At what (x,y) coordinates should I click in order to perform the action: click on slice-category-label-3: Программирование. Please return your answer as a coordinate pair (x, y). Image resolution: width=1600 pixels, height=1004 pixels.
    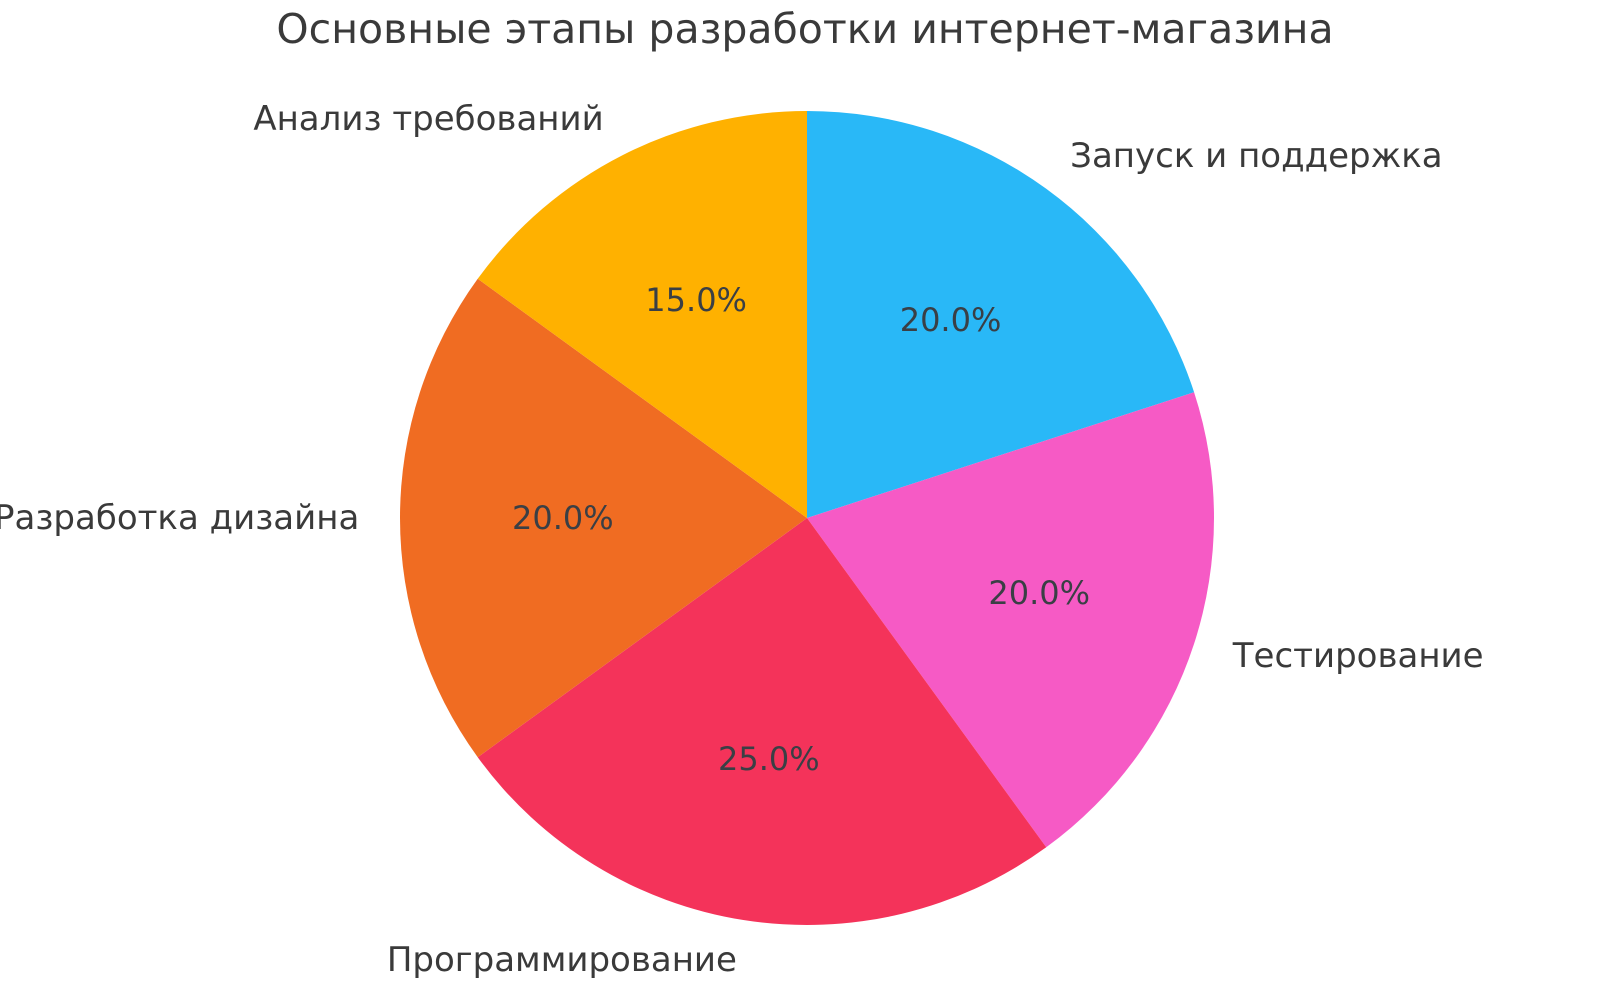
    Looking at the image, I should click on (561, 960).